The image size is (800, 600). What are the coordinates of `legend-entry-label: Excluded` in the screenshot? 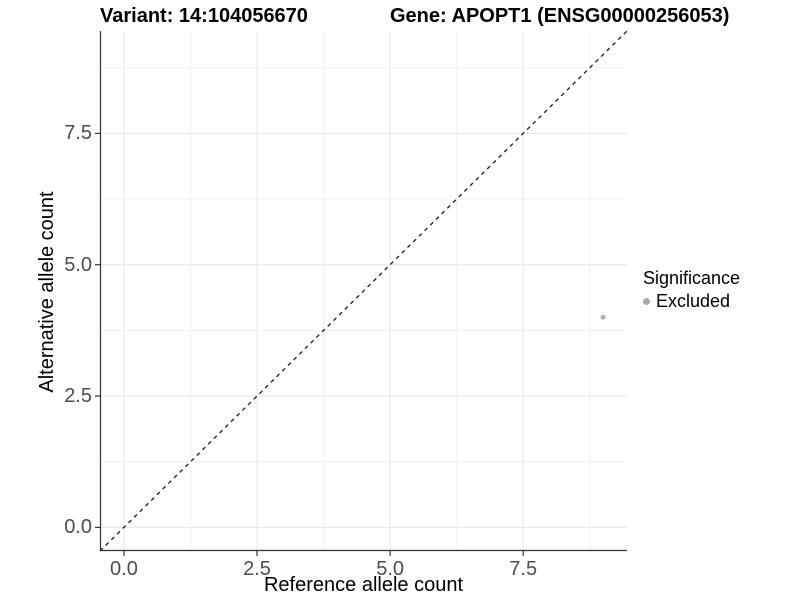 It's located at (693, 301).